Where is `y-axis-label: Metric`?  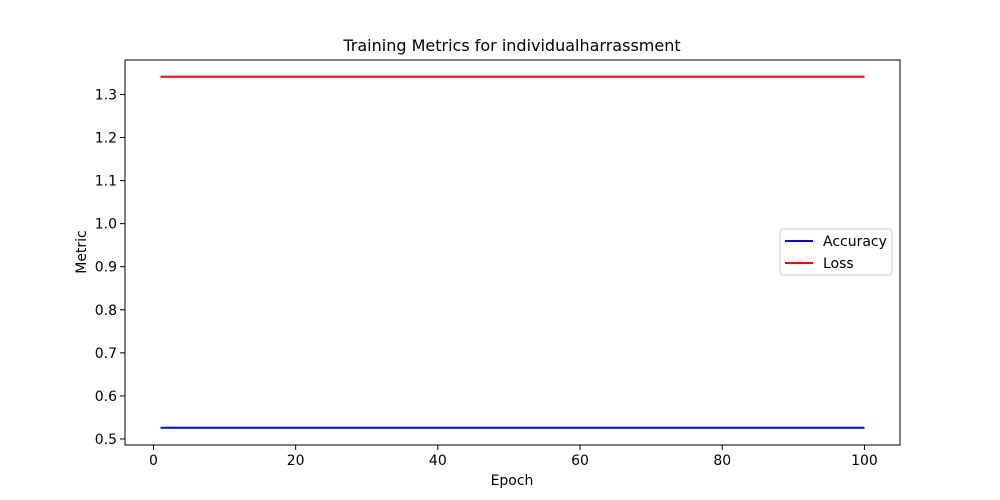 y-axis-label: Metric is located at coordinates (82, 252).